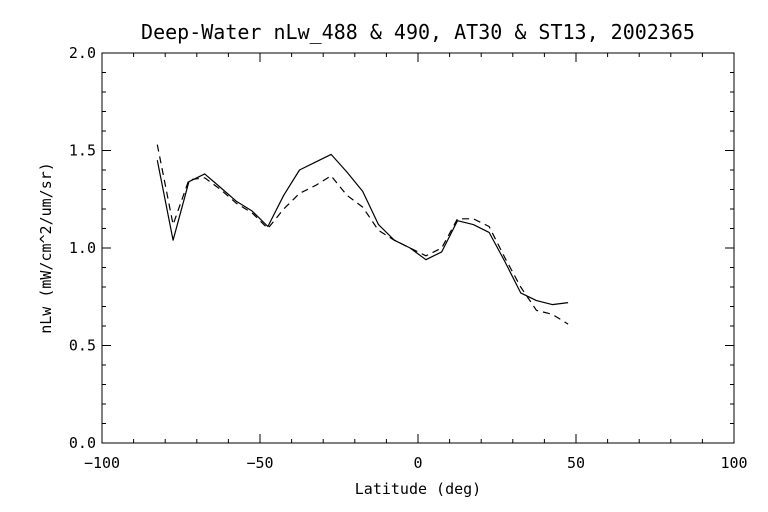 This screenshot has height=512, width=768. What do you see at coordinates (82, 443) in the screenshot?
I see `y-tick-label: 0.0` at bounding box center [82, 443].